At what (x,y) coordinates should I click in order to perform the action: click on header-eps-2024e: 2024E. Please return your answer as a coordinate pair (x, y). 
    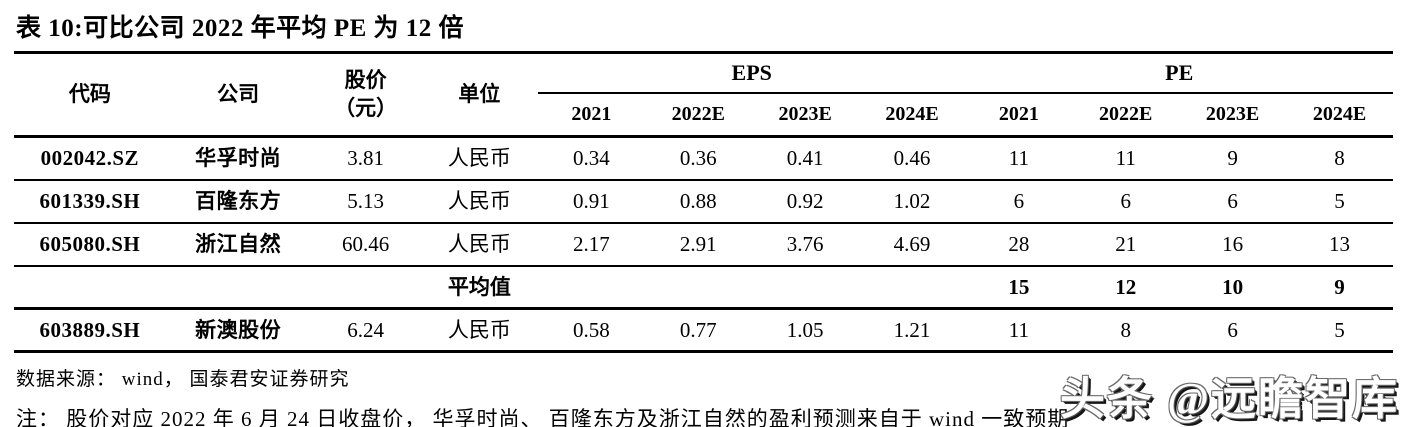
    Looking at the image, I should click on (912, 115).